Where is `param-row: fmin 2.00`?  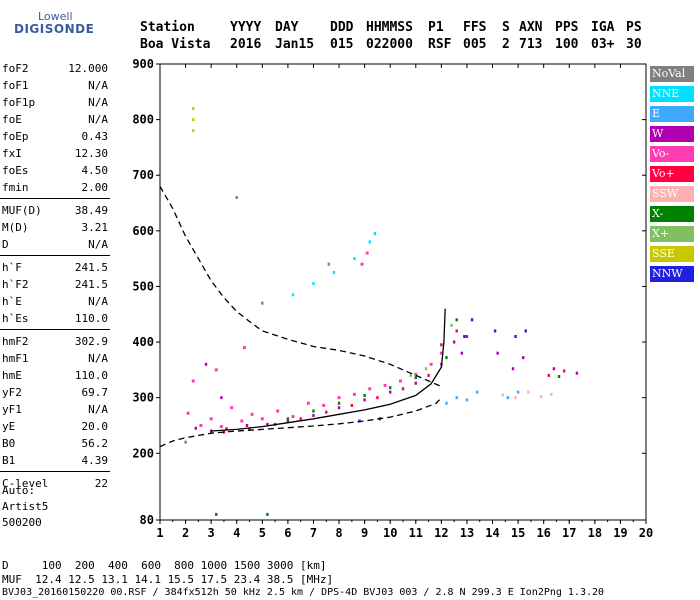 param-row: fmin 2.00 is located at coordinates (55, 187).